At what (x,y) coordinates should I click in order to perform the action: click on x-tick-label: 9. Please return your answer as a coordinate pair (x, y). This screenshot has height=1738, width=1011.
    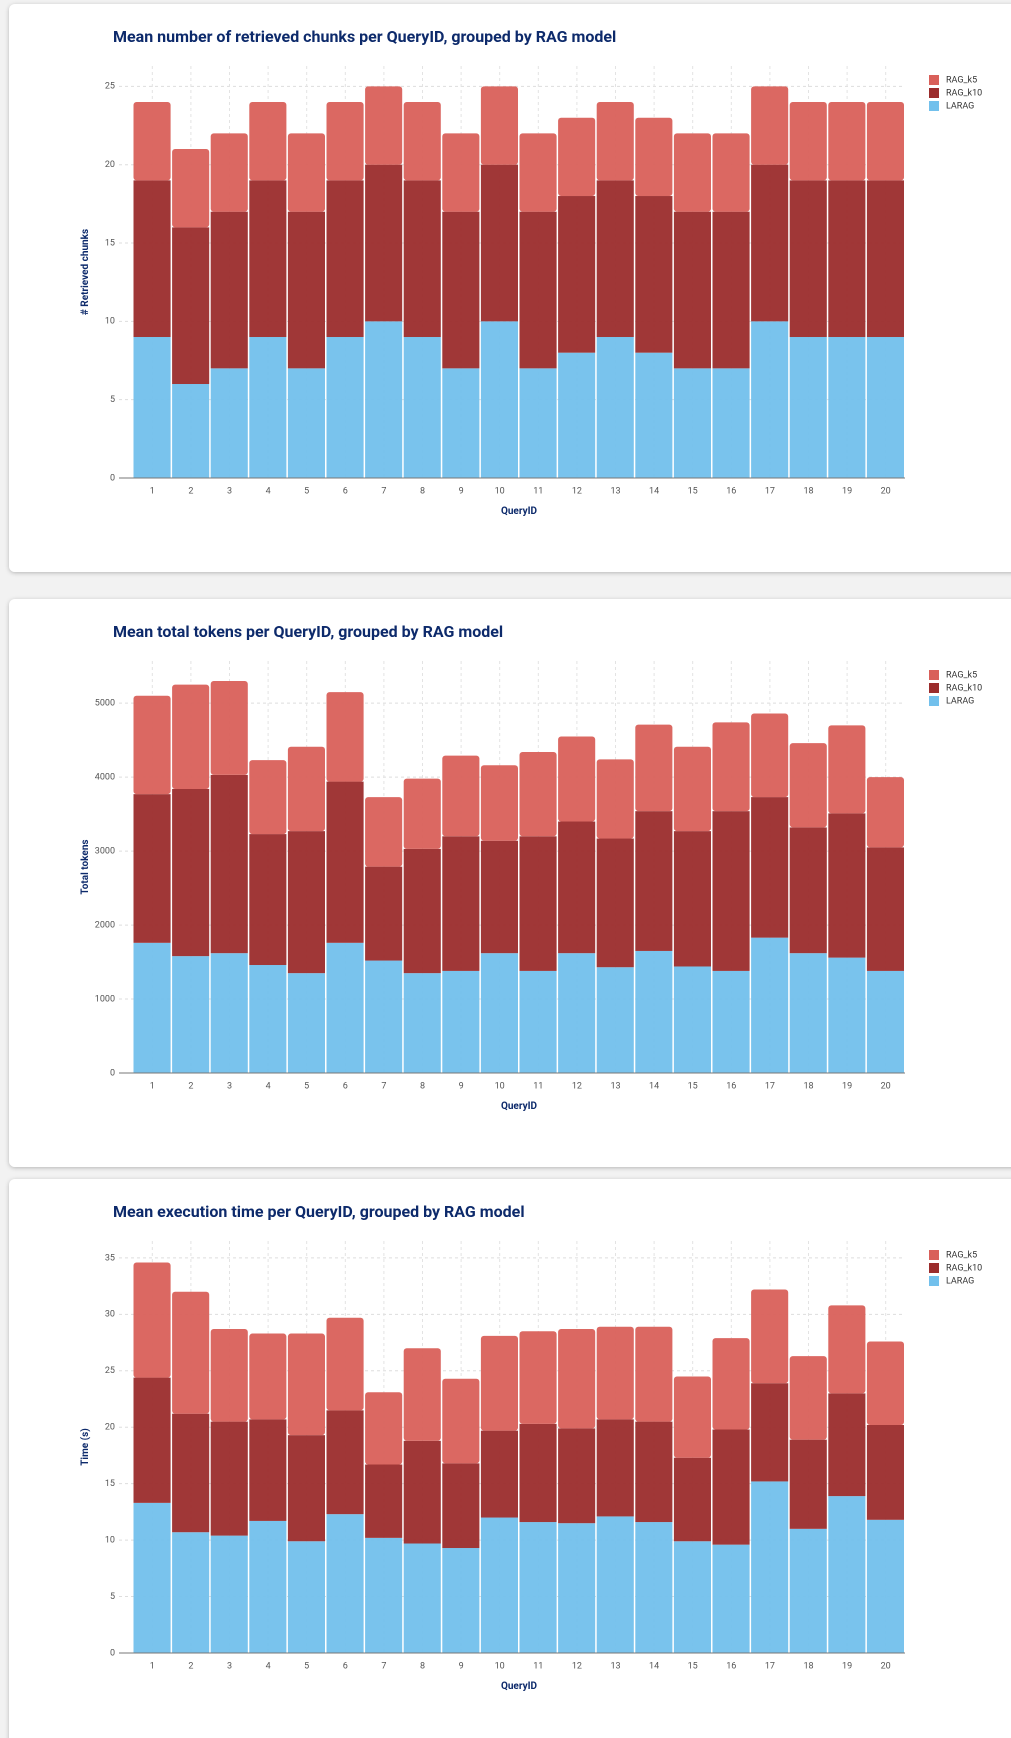
    Looking at the image, I should click on (461, 1666).